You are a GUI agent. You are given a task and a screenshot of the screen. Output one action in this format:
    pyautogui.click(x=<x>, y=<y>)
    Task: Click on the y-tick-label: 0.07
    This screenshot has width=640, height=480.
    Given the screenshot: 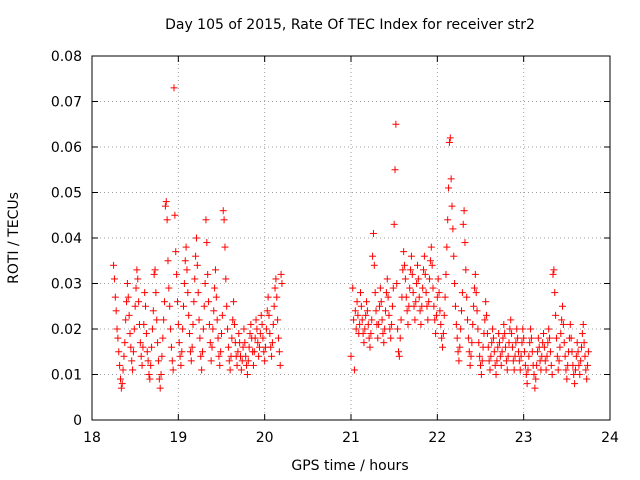 What is the action you would take?
    pyautogui.click(x=66, y=103)
    